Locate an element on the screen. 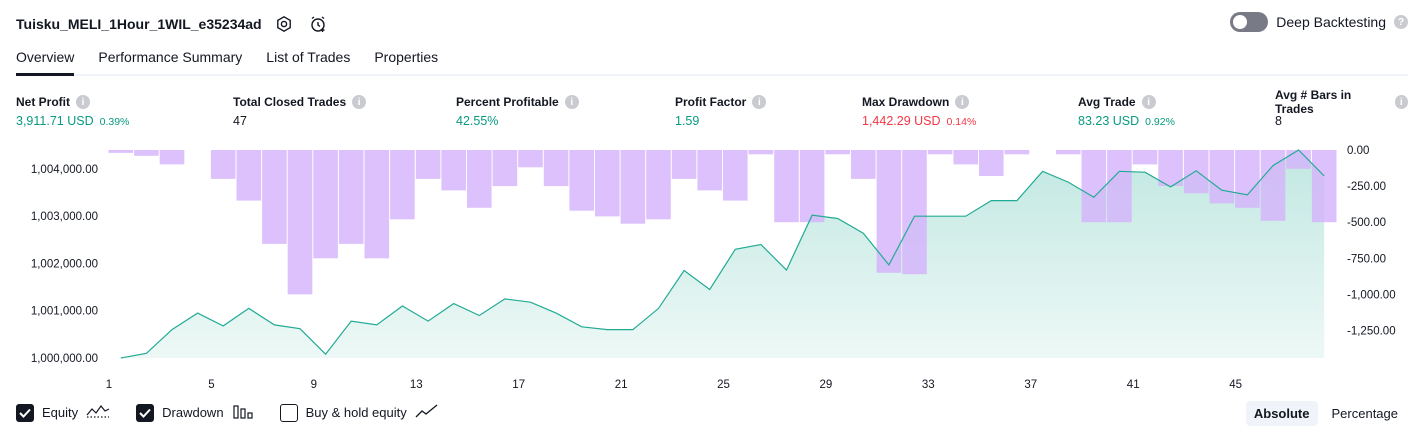 The height and width of the screenshot is (438, 1424). metric-value: 83.23 USD is located at coordinates (1109, 121).